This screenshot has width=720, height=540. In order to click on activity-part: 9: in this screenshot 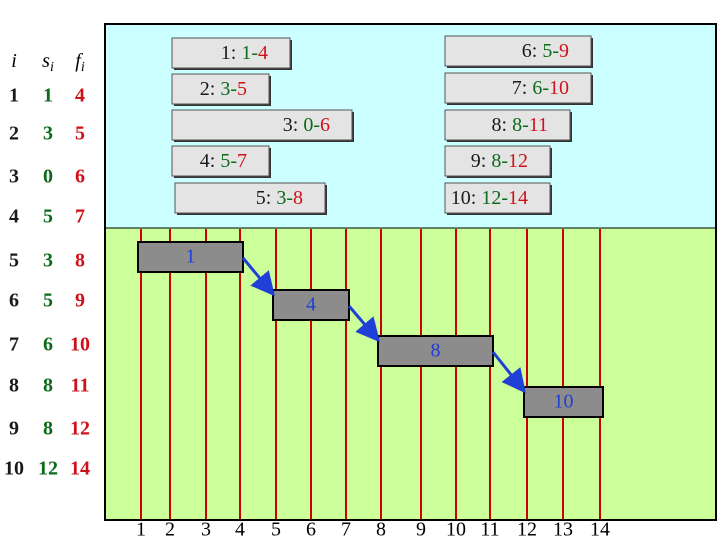, I will do `click(481, 161)`.